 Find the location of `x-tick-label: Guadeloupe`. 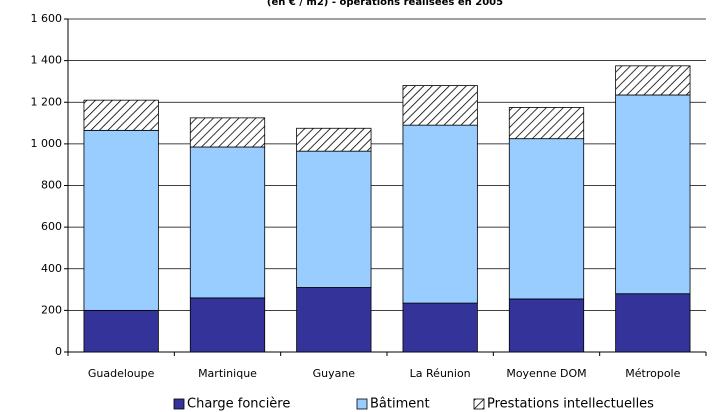

x-tick-label: Guadeloupe is located at coordinates (121, 373).